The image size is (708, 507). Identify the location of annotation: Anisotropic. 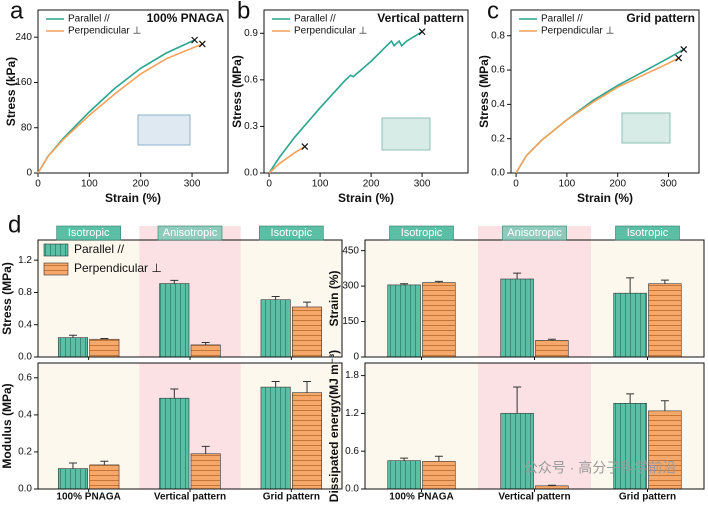
(534, 233).